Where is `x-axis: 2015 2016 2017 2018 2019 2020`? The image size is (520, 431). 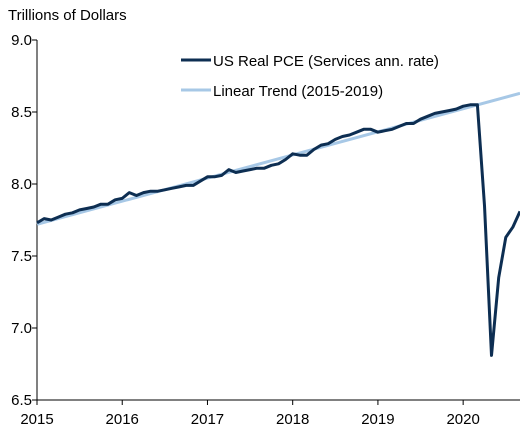
x-axis: 2015 2016 2017 2018 2019 2020 is located at coordinates (270, 413).